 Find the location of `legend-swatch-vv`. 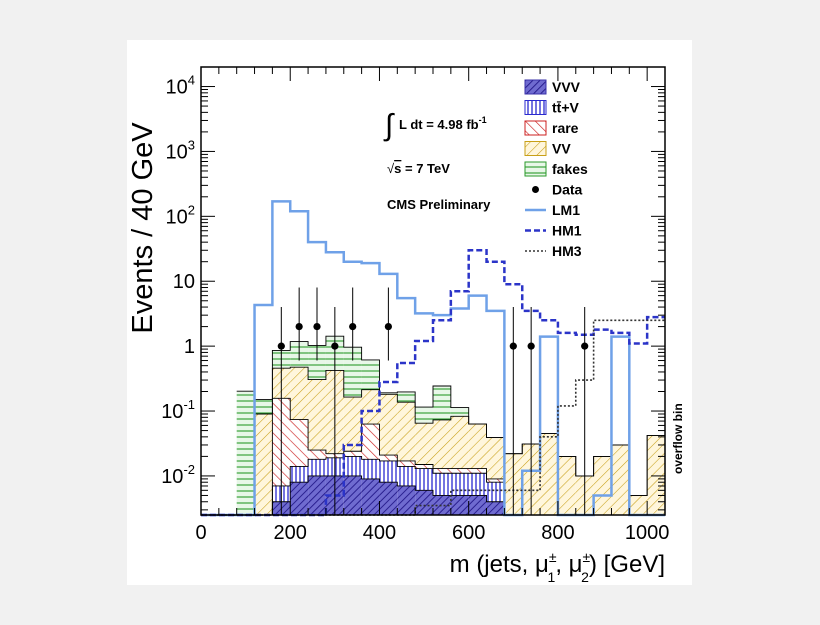

legend-swatch-vv is located at coordinates (535, 148).